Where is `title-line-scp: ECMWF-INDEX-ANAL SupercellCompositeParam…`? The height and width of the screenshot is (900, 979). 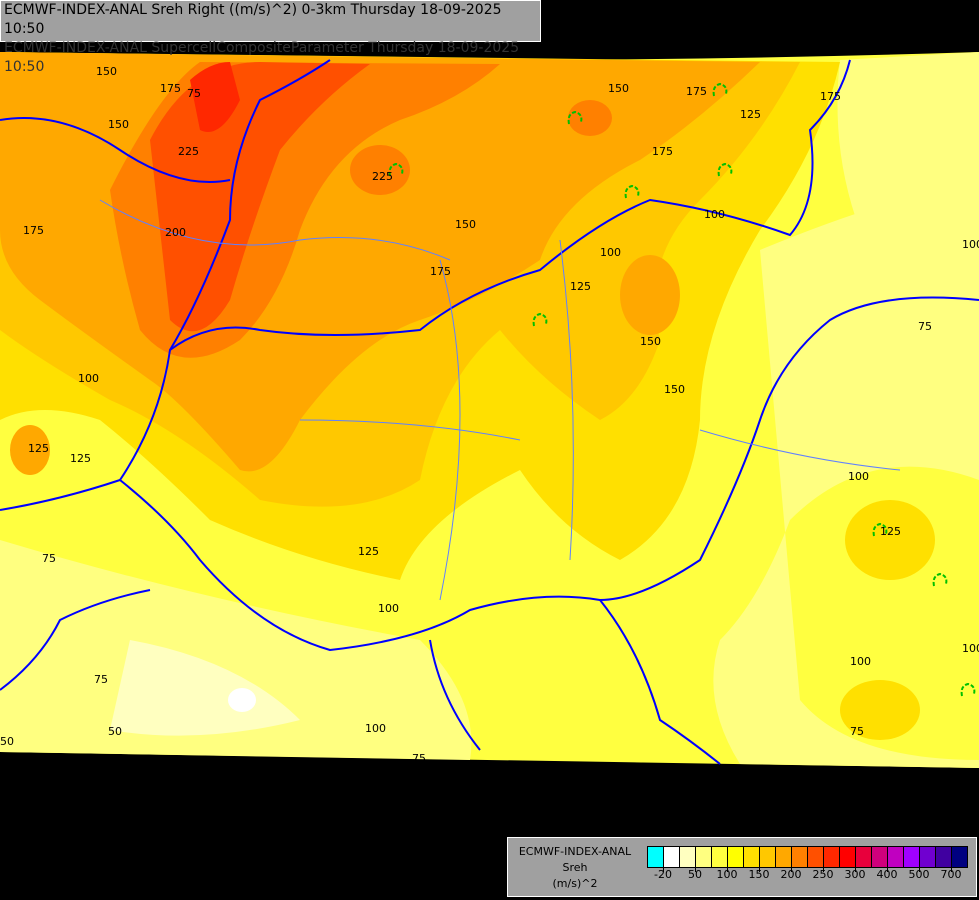
title-line-scp: ECMWF-INDEX-ANAL SupercellCompositeParam… is located at coordinates (262, 57).